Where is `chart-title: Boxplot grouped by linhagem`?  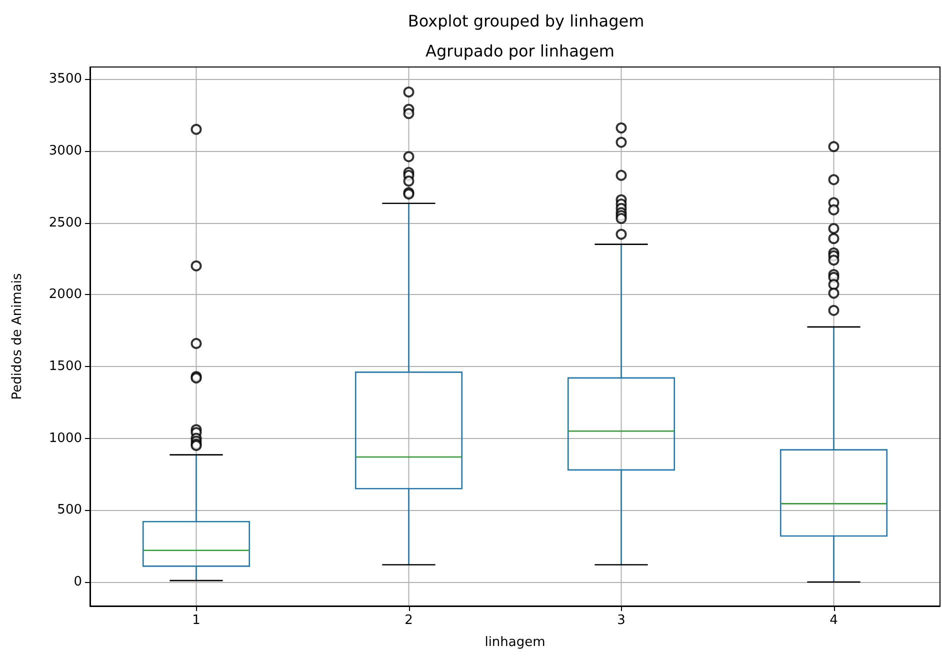
chart-title: Boxplot grouped by linhagem is located at coordinates (526, 21).